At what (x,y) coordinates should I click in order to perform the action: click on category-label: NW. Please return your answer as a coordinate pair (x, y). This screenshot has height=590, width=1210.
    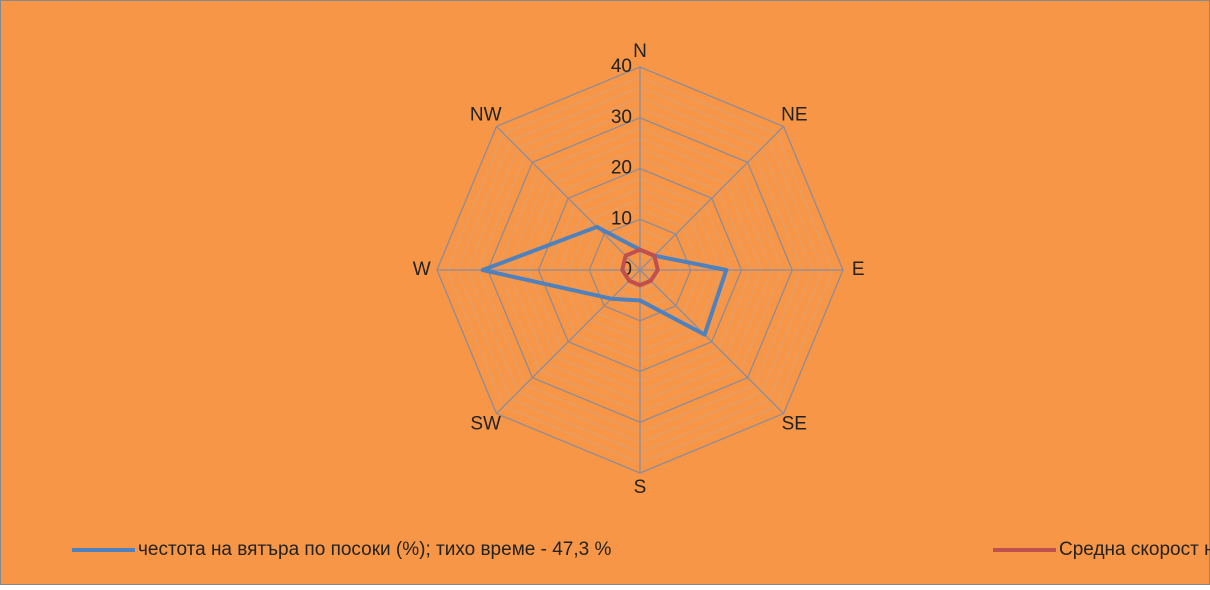
    Looking at the image, I should click on (486, 115).